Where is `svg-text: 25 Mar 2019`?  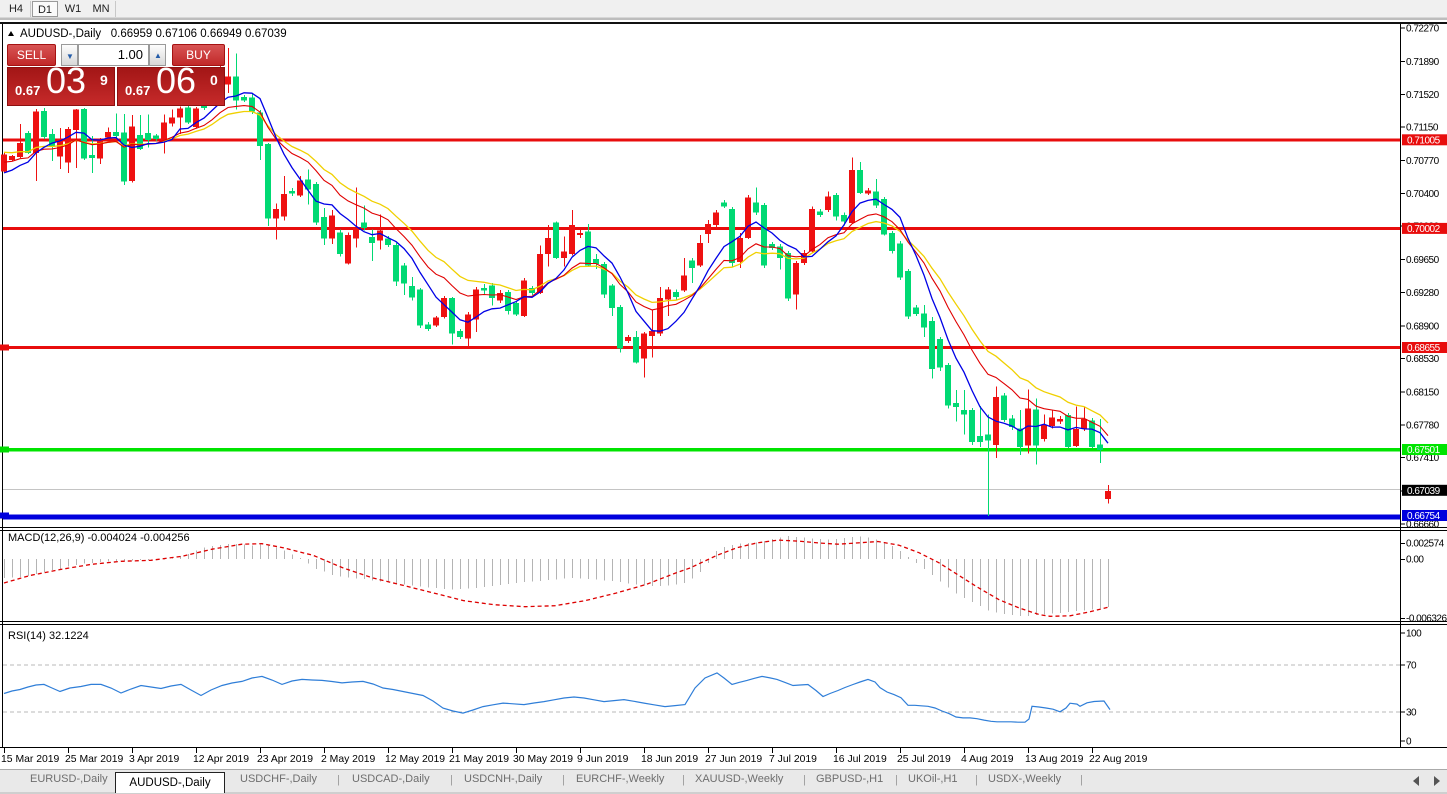 svg-text: 25 Mar 2019 is located at coordinates (94, 759).